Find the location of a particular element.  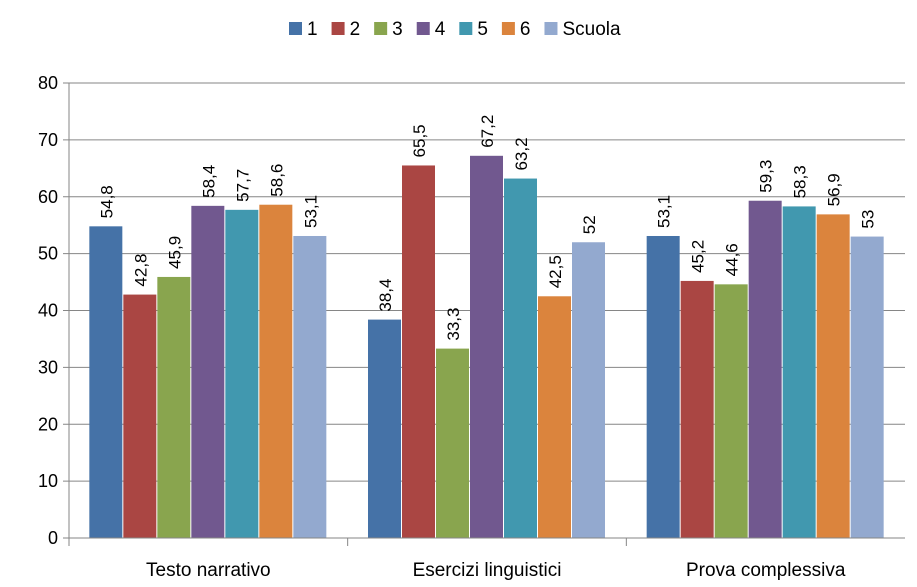

x-category-label: Esercizi linguistici is located at coordinates (487, 570).